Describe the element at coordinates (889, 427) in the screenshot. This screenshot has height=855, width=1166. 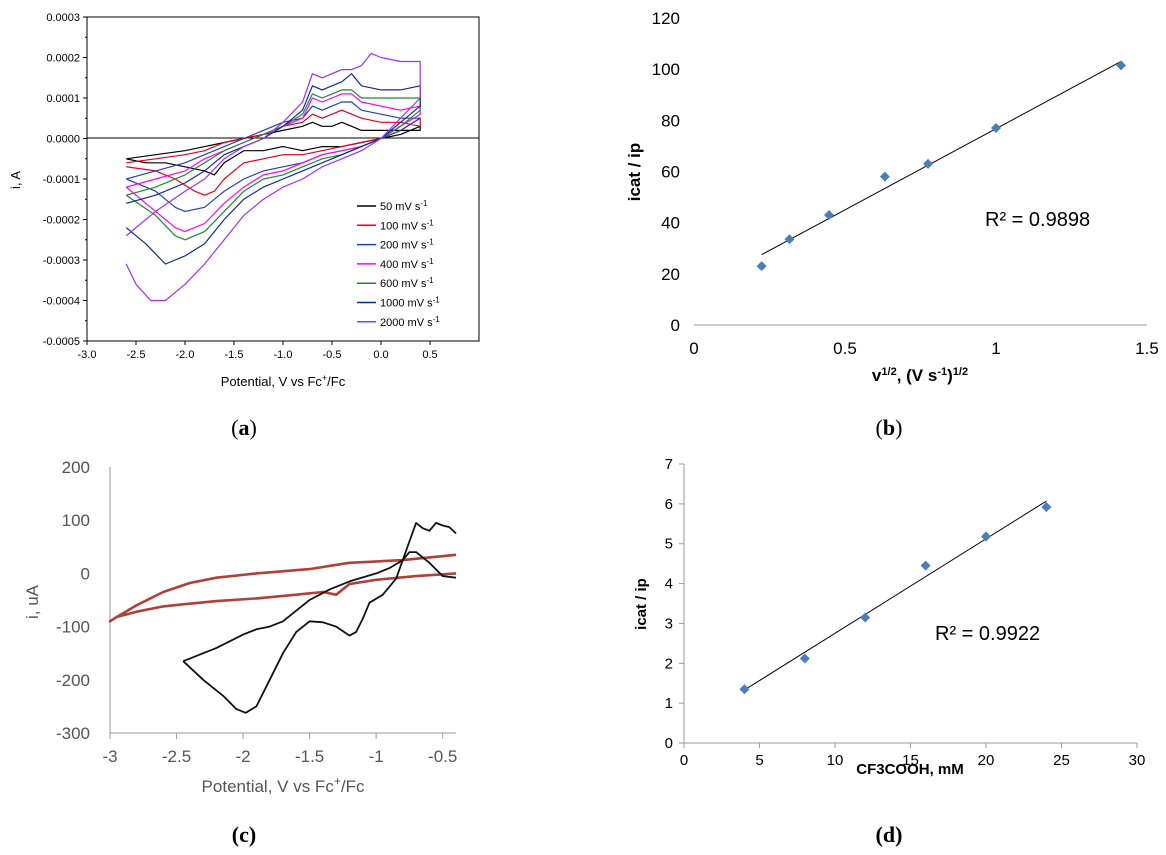
I see `caption-b: (b)` at that location.